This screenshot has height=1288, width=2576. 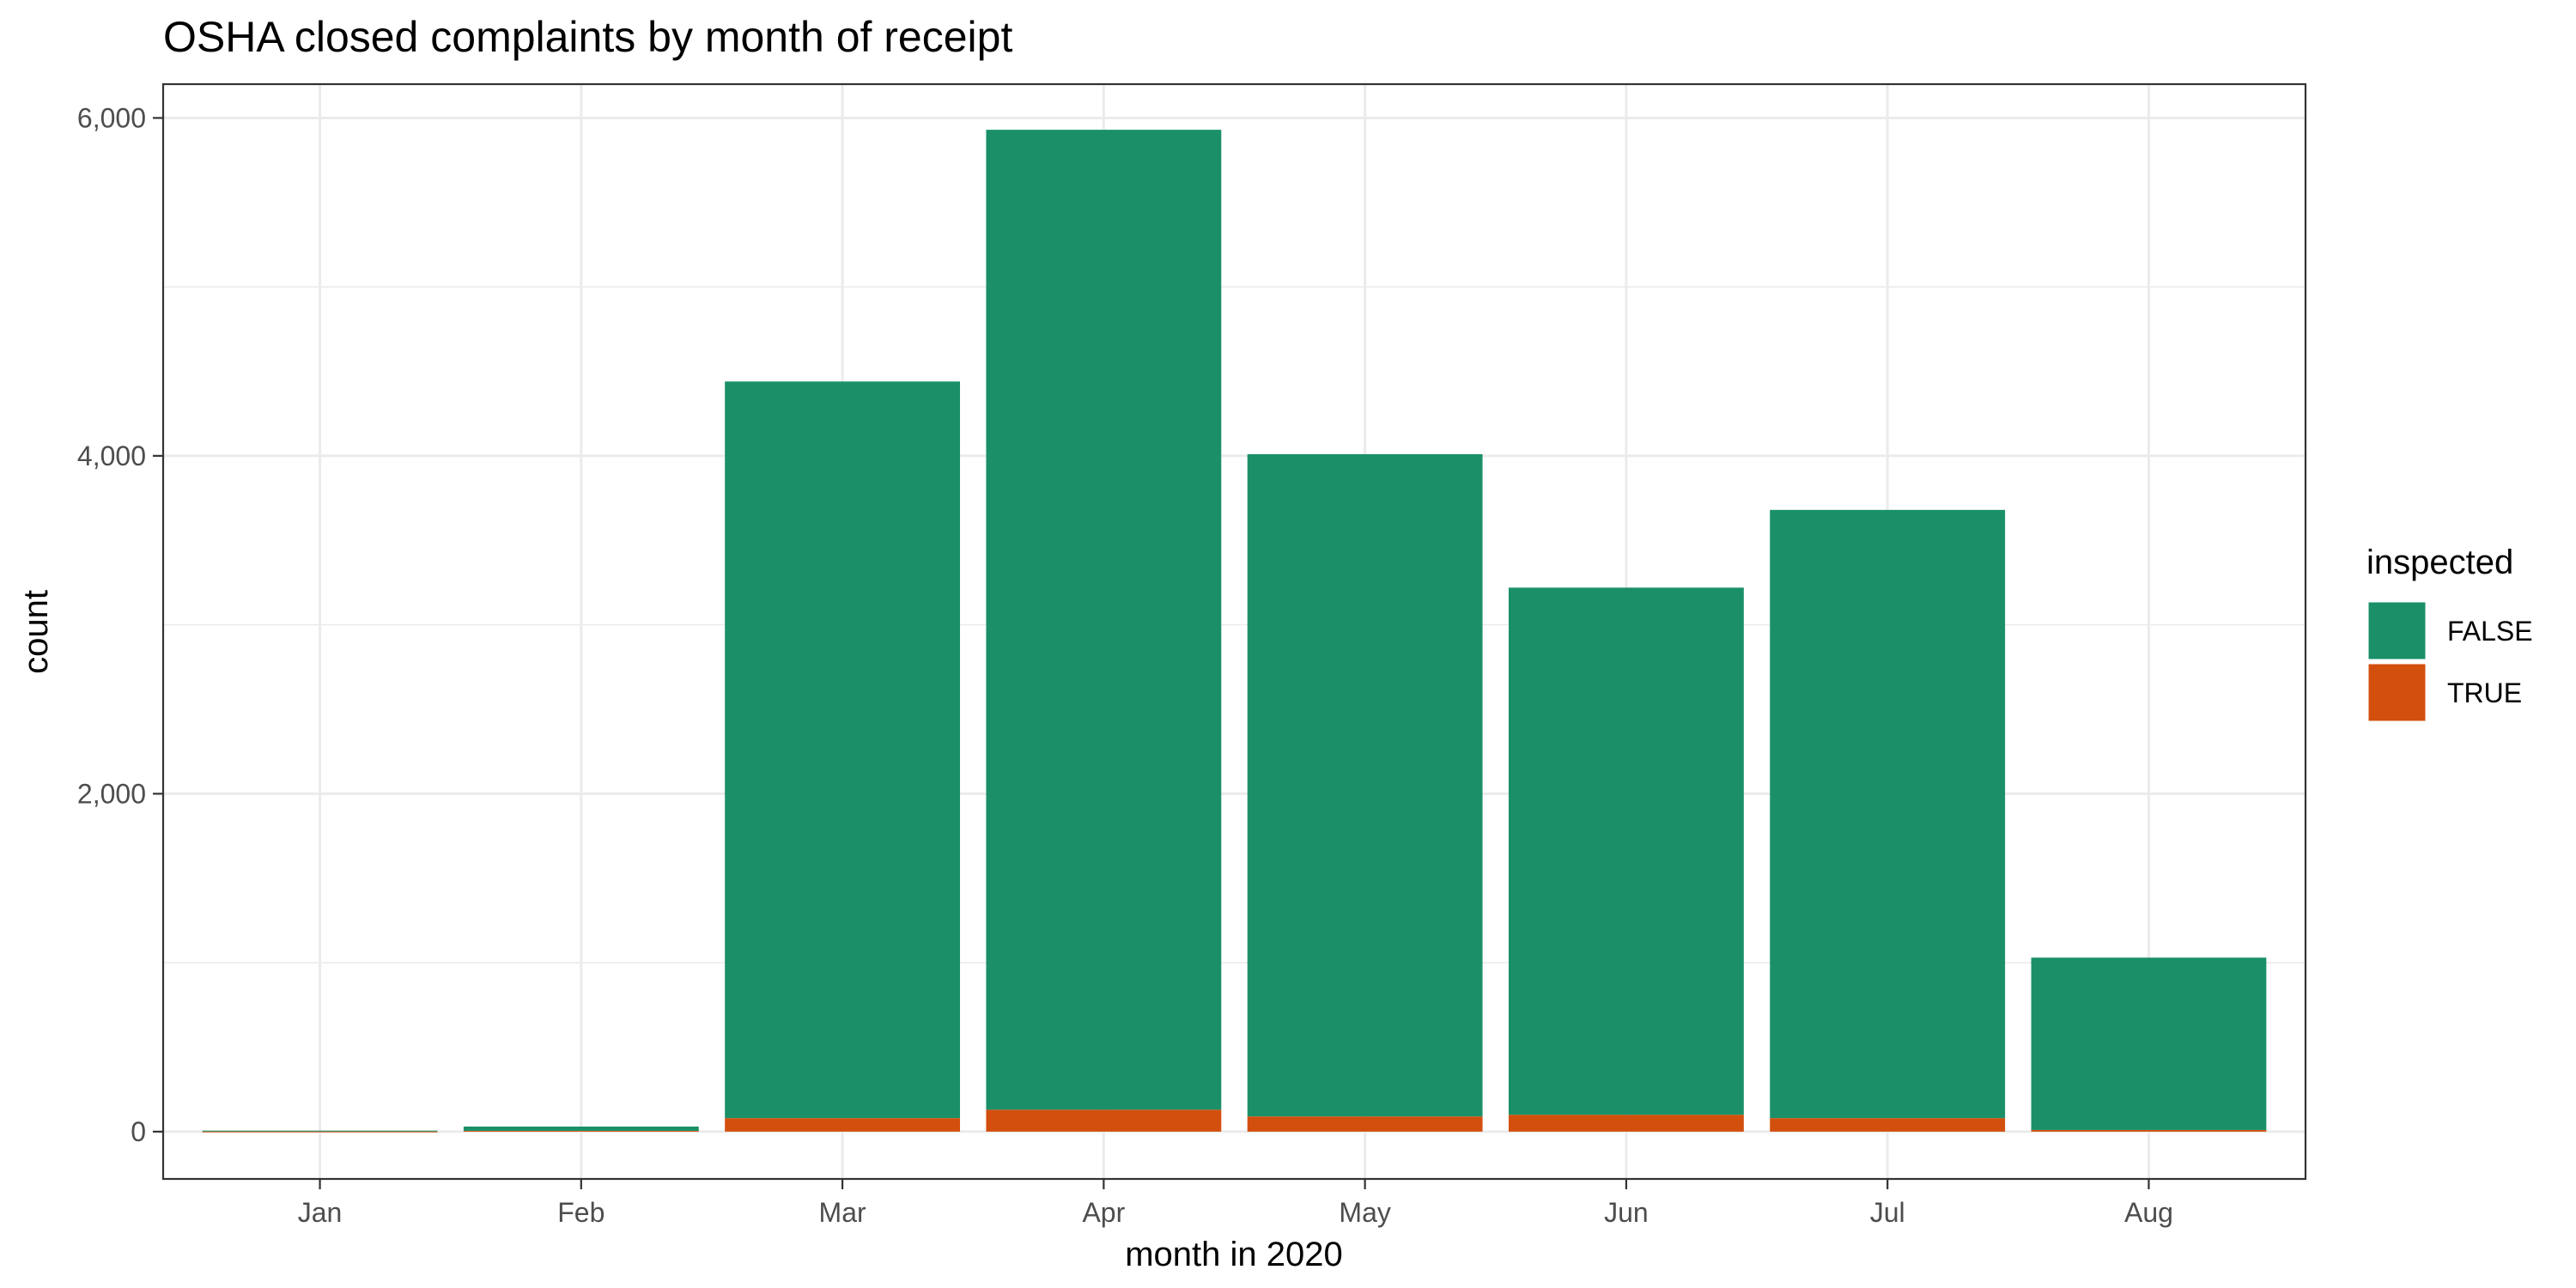 I want to click on bar-apr-false, so click(x=1104, y=620).